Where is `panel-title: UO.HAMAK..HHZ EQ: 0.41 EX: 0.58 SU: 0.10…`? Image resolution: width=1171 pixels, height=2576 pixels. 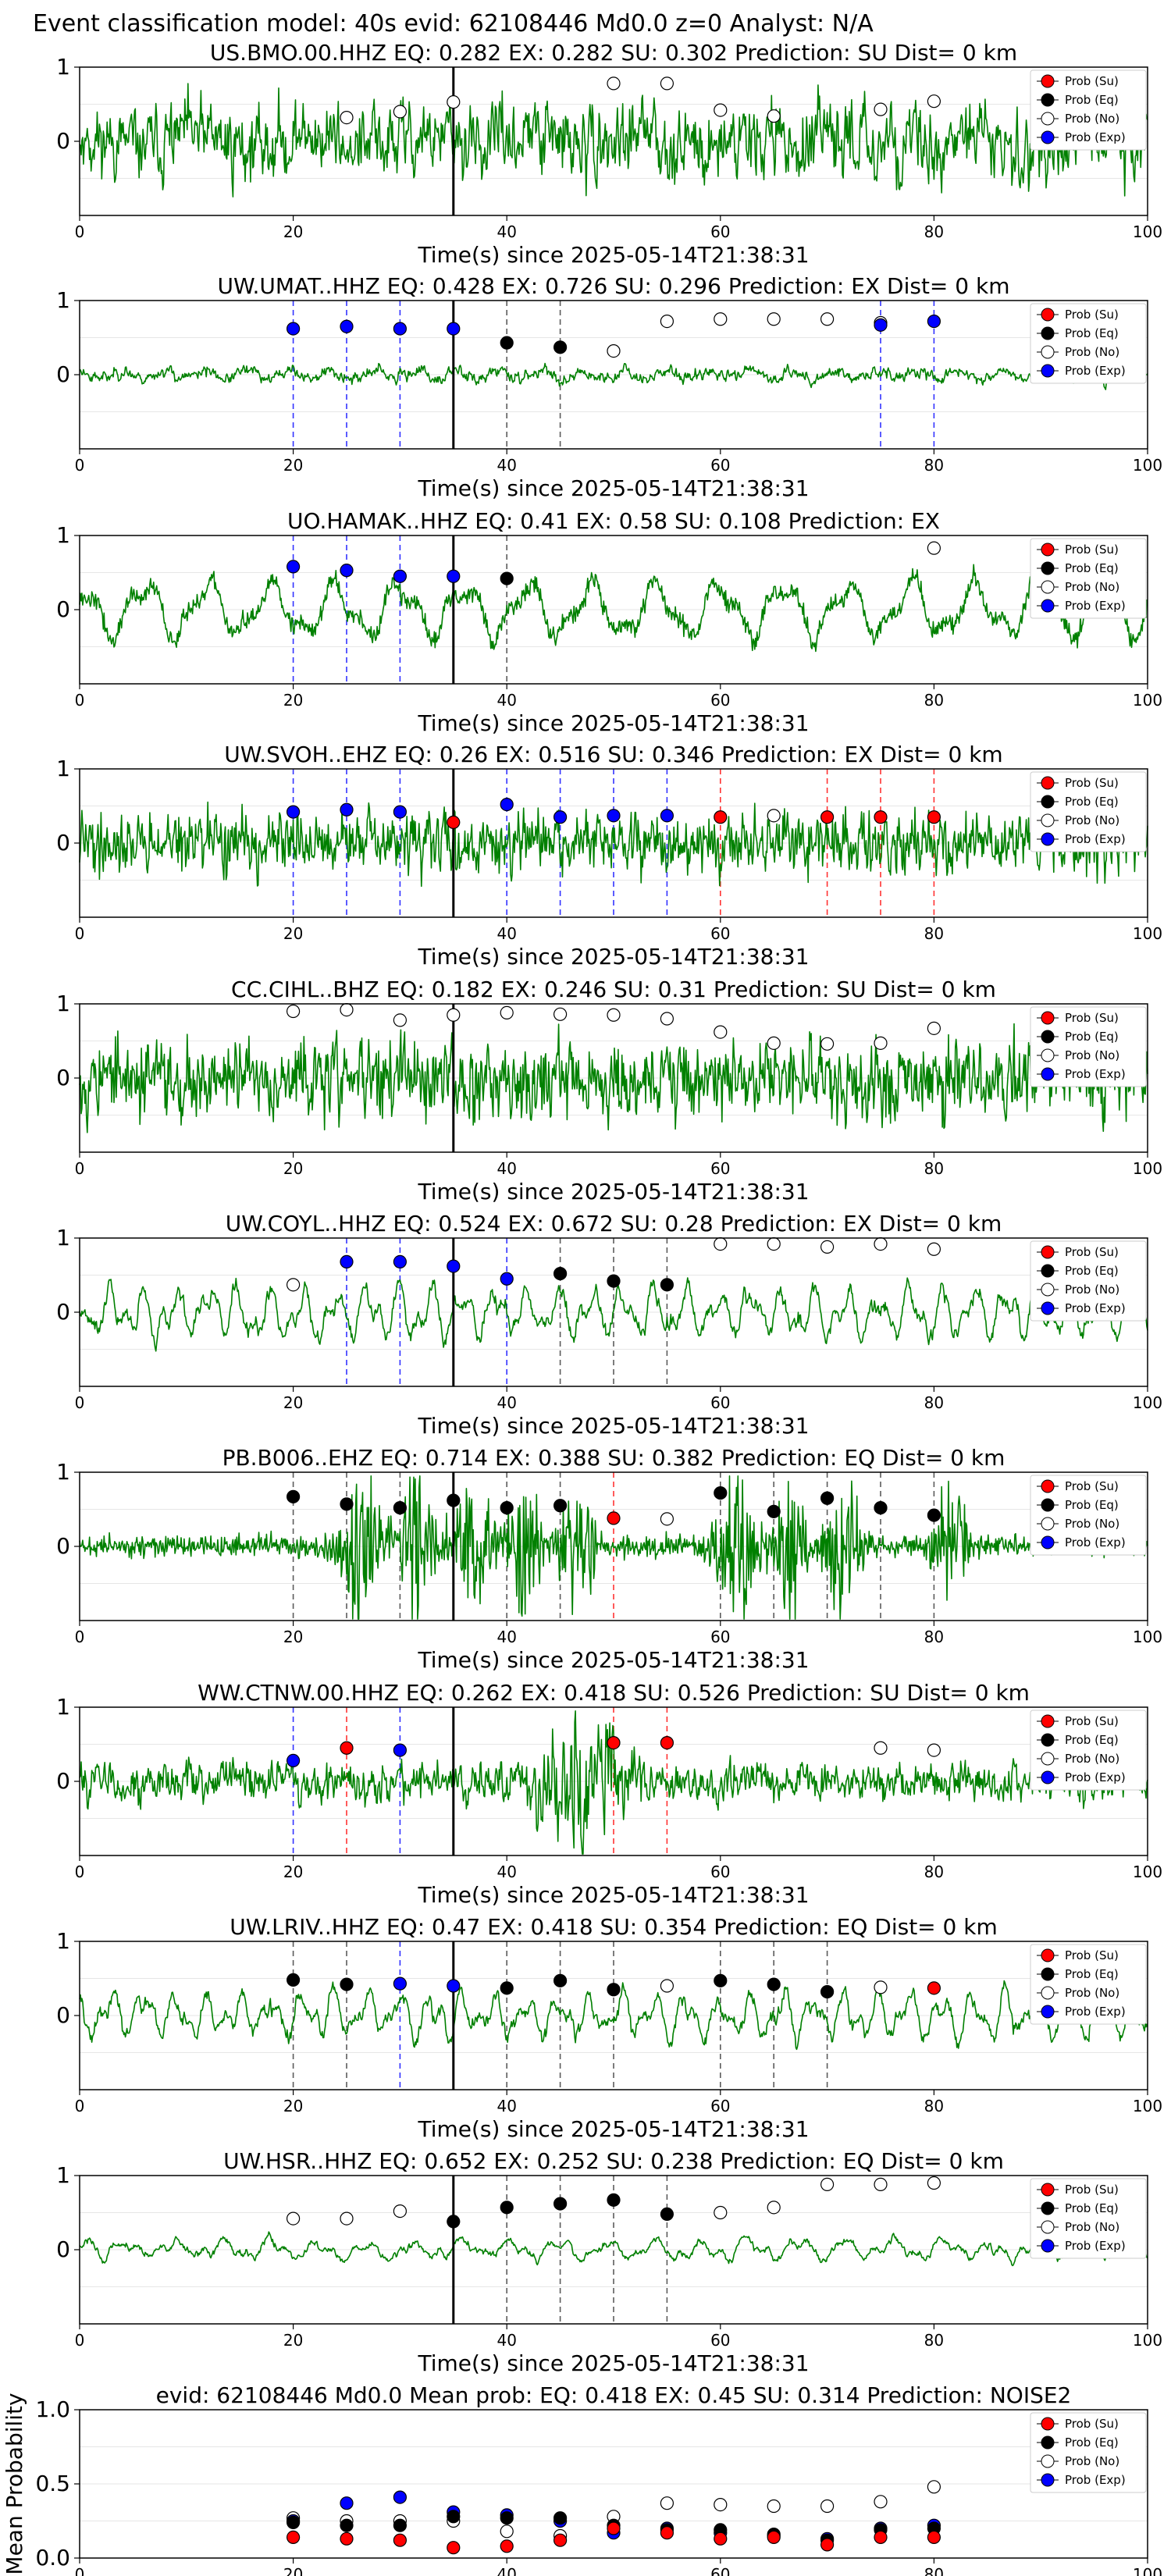 panel-title: UO.HAMAK..HHZ EQ: 0.41 EX: 0.58 SU: 0.10… is located at coordinates (613, 521).